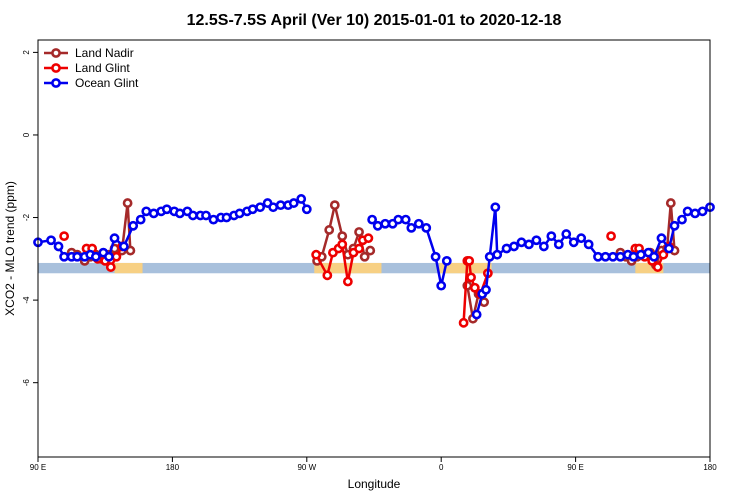 Image resolution: width=750 pixels, height=500 pixels. What do you see at coordinates (102, 68) in the screenshot?
I see `legend-label: Land Glint` at bounding box center [102, 68].